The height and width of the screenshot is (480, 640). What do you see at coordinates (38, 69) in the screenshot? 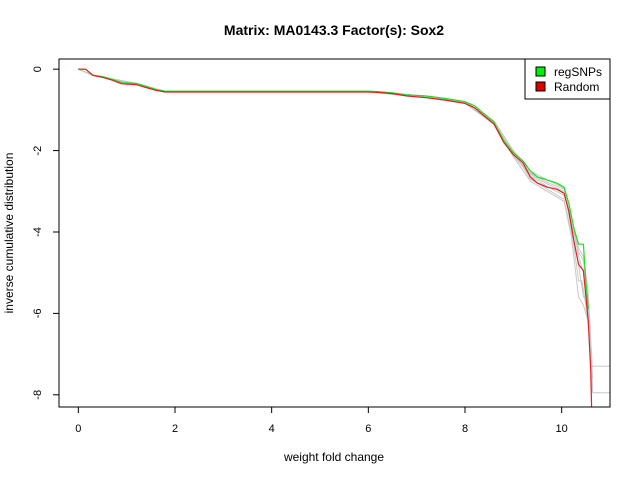
I see `y-tick-label: 0` at bounding box center [38, 69].